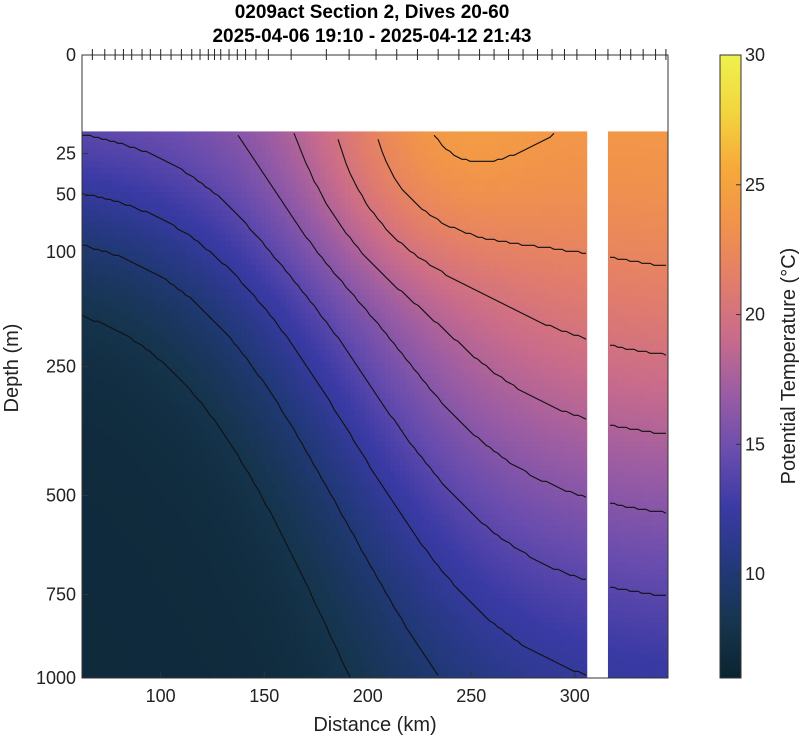 Image resolution: width=800 pixels, height=739 pixels. Describe the element at coordinates (66, 154) in the screenshot. I see `y-tick-label: 25` at that location.